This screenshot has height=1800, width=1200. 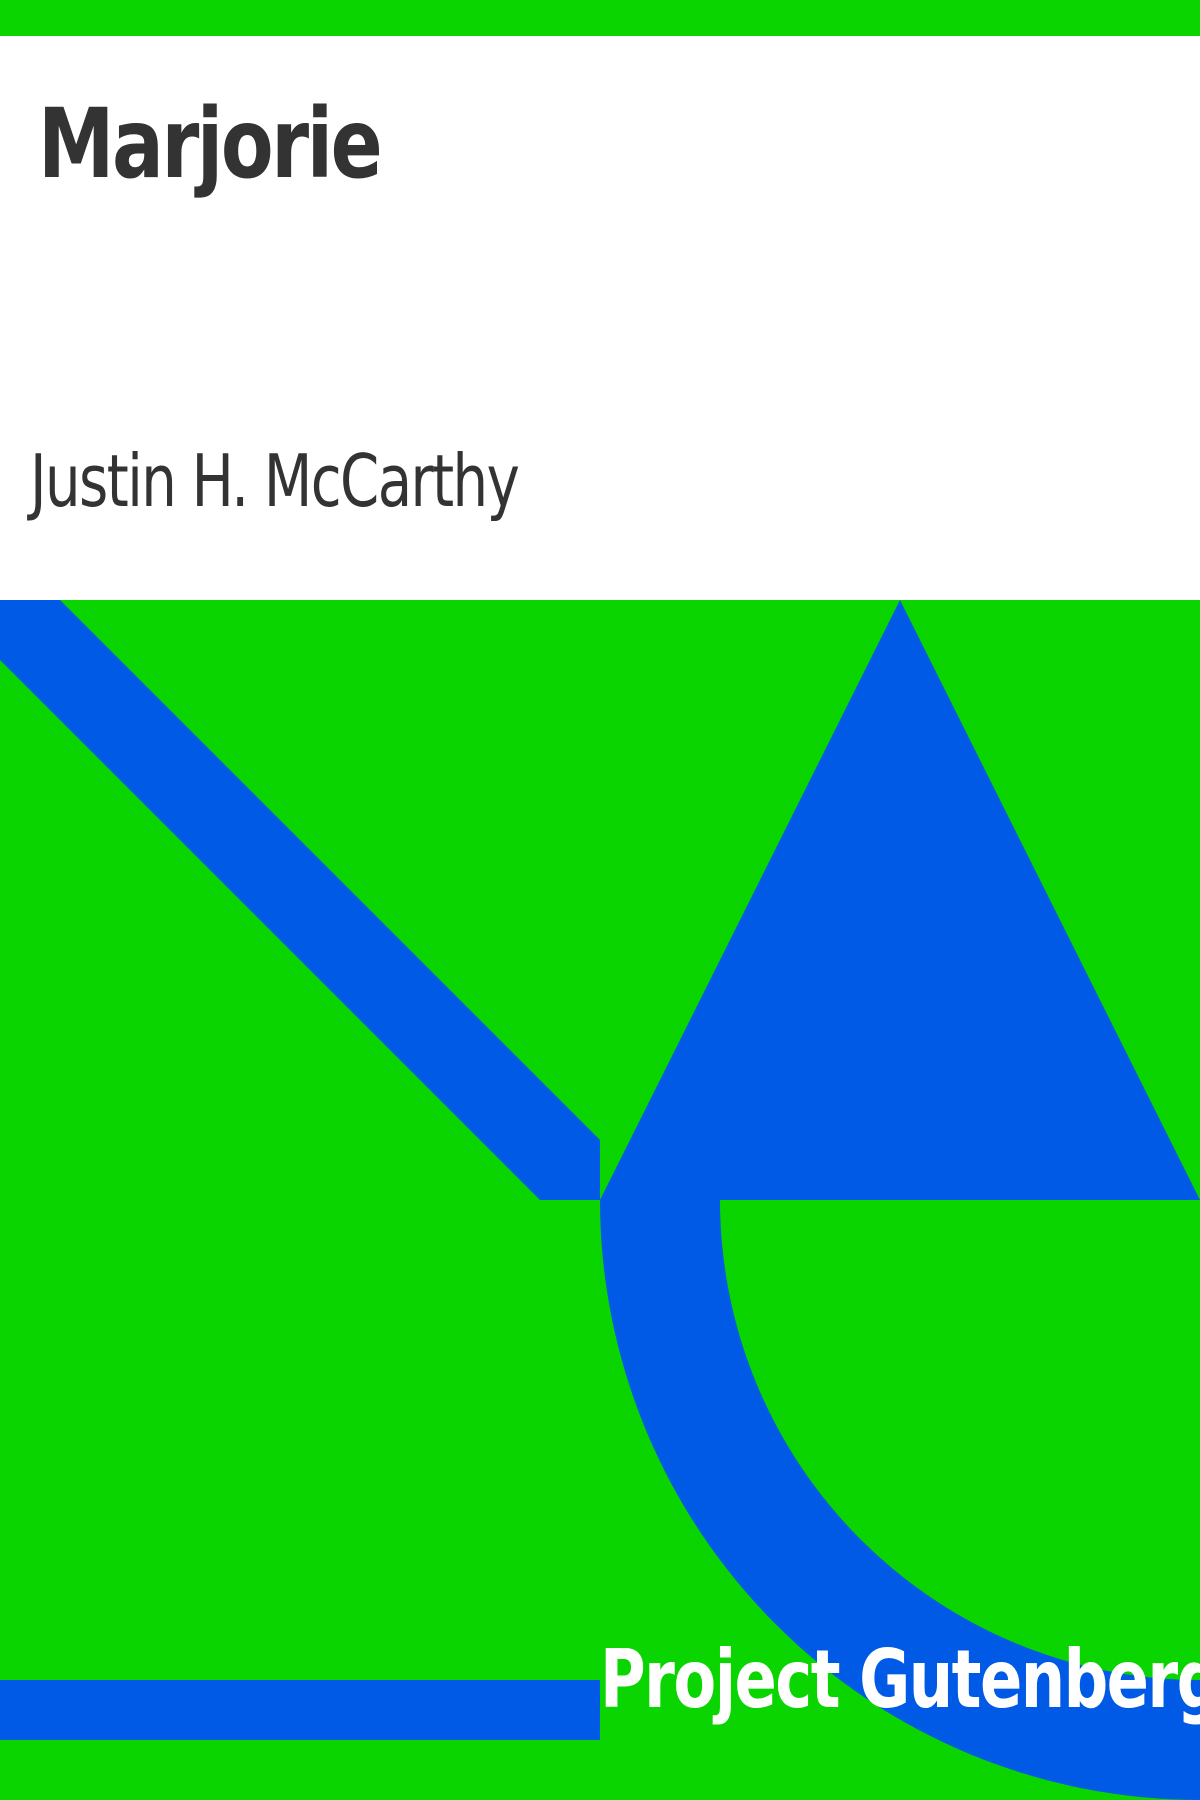 What do you see at coordinates (210, 144) in the screenshot?
I see `book-title: Marjorie` at bounding box center [210, 144].